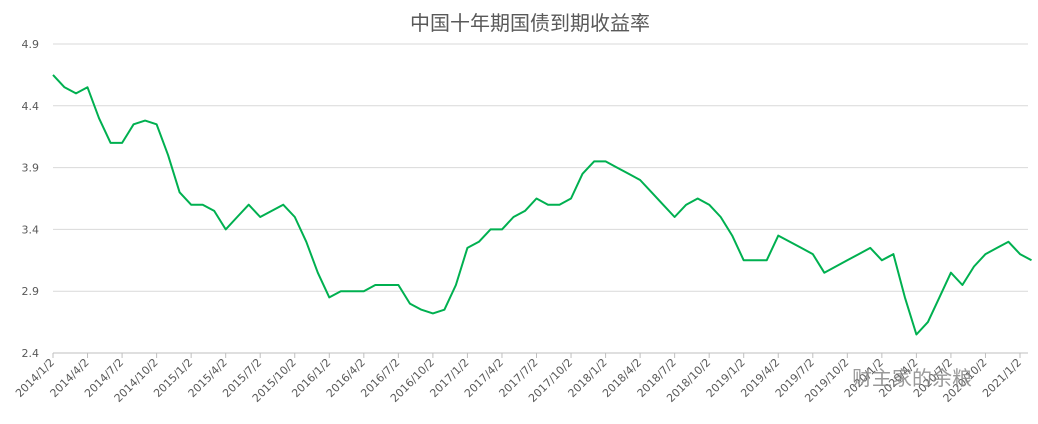  What do you see at coordinates (31, 106) in the screenshot?
I see `y-tick-label: 4.4` at bounding box center [31, 106].